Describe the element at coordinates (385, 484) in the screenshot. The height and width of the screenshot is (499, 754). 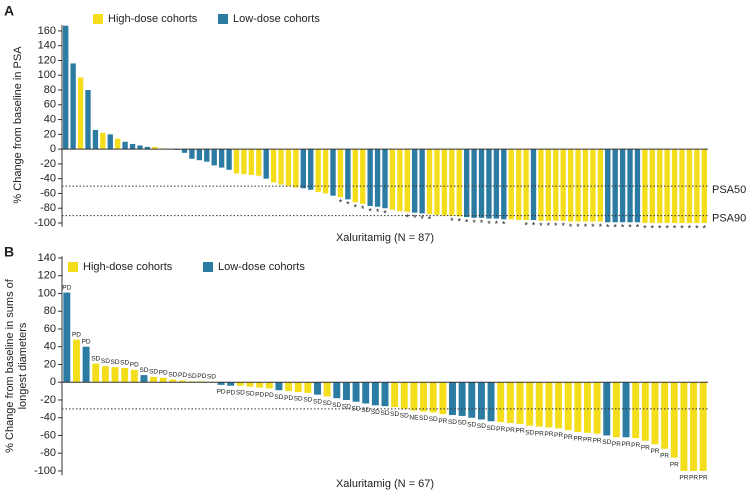
I see `x-axis-title: Xaluritamig (N = 67)` at that location.